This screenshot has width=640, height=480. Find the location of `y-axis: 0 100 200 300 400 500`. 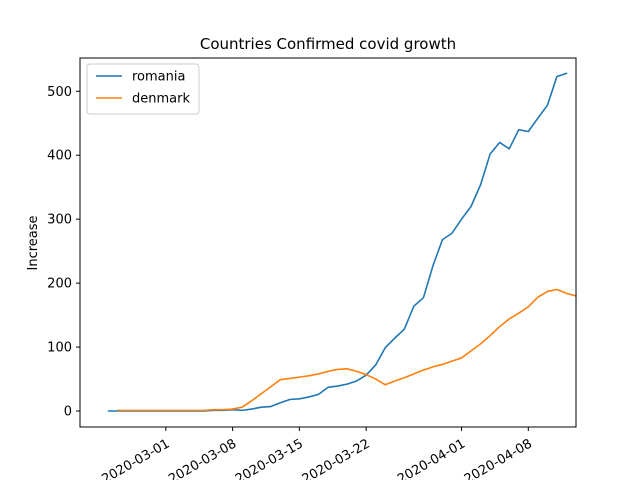

y-axis: 0 100 200 300 400 500 is located at coordinates (63, 252).